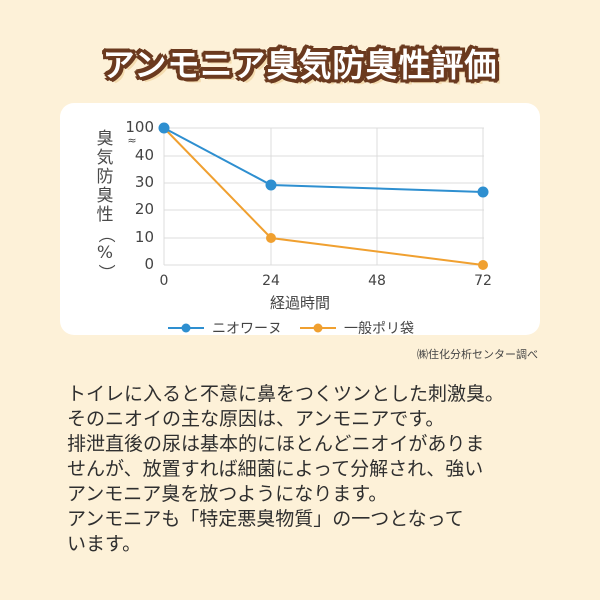  I want to click on ylabel-char: （, so click(105, 234).